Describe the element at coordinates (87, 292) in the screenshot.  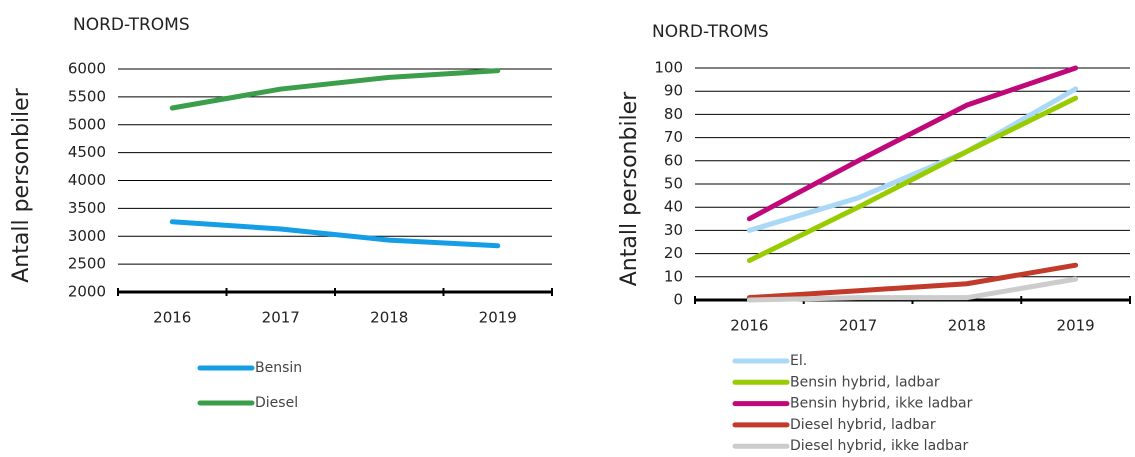
I see `y-tick-label: 2000` at that location.